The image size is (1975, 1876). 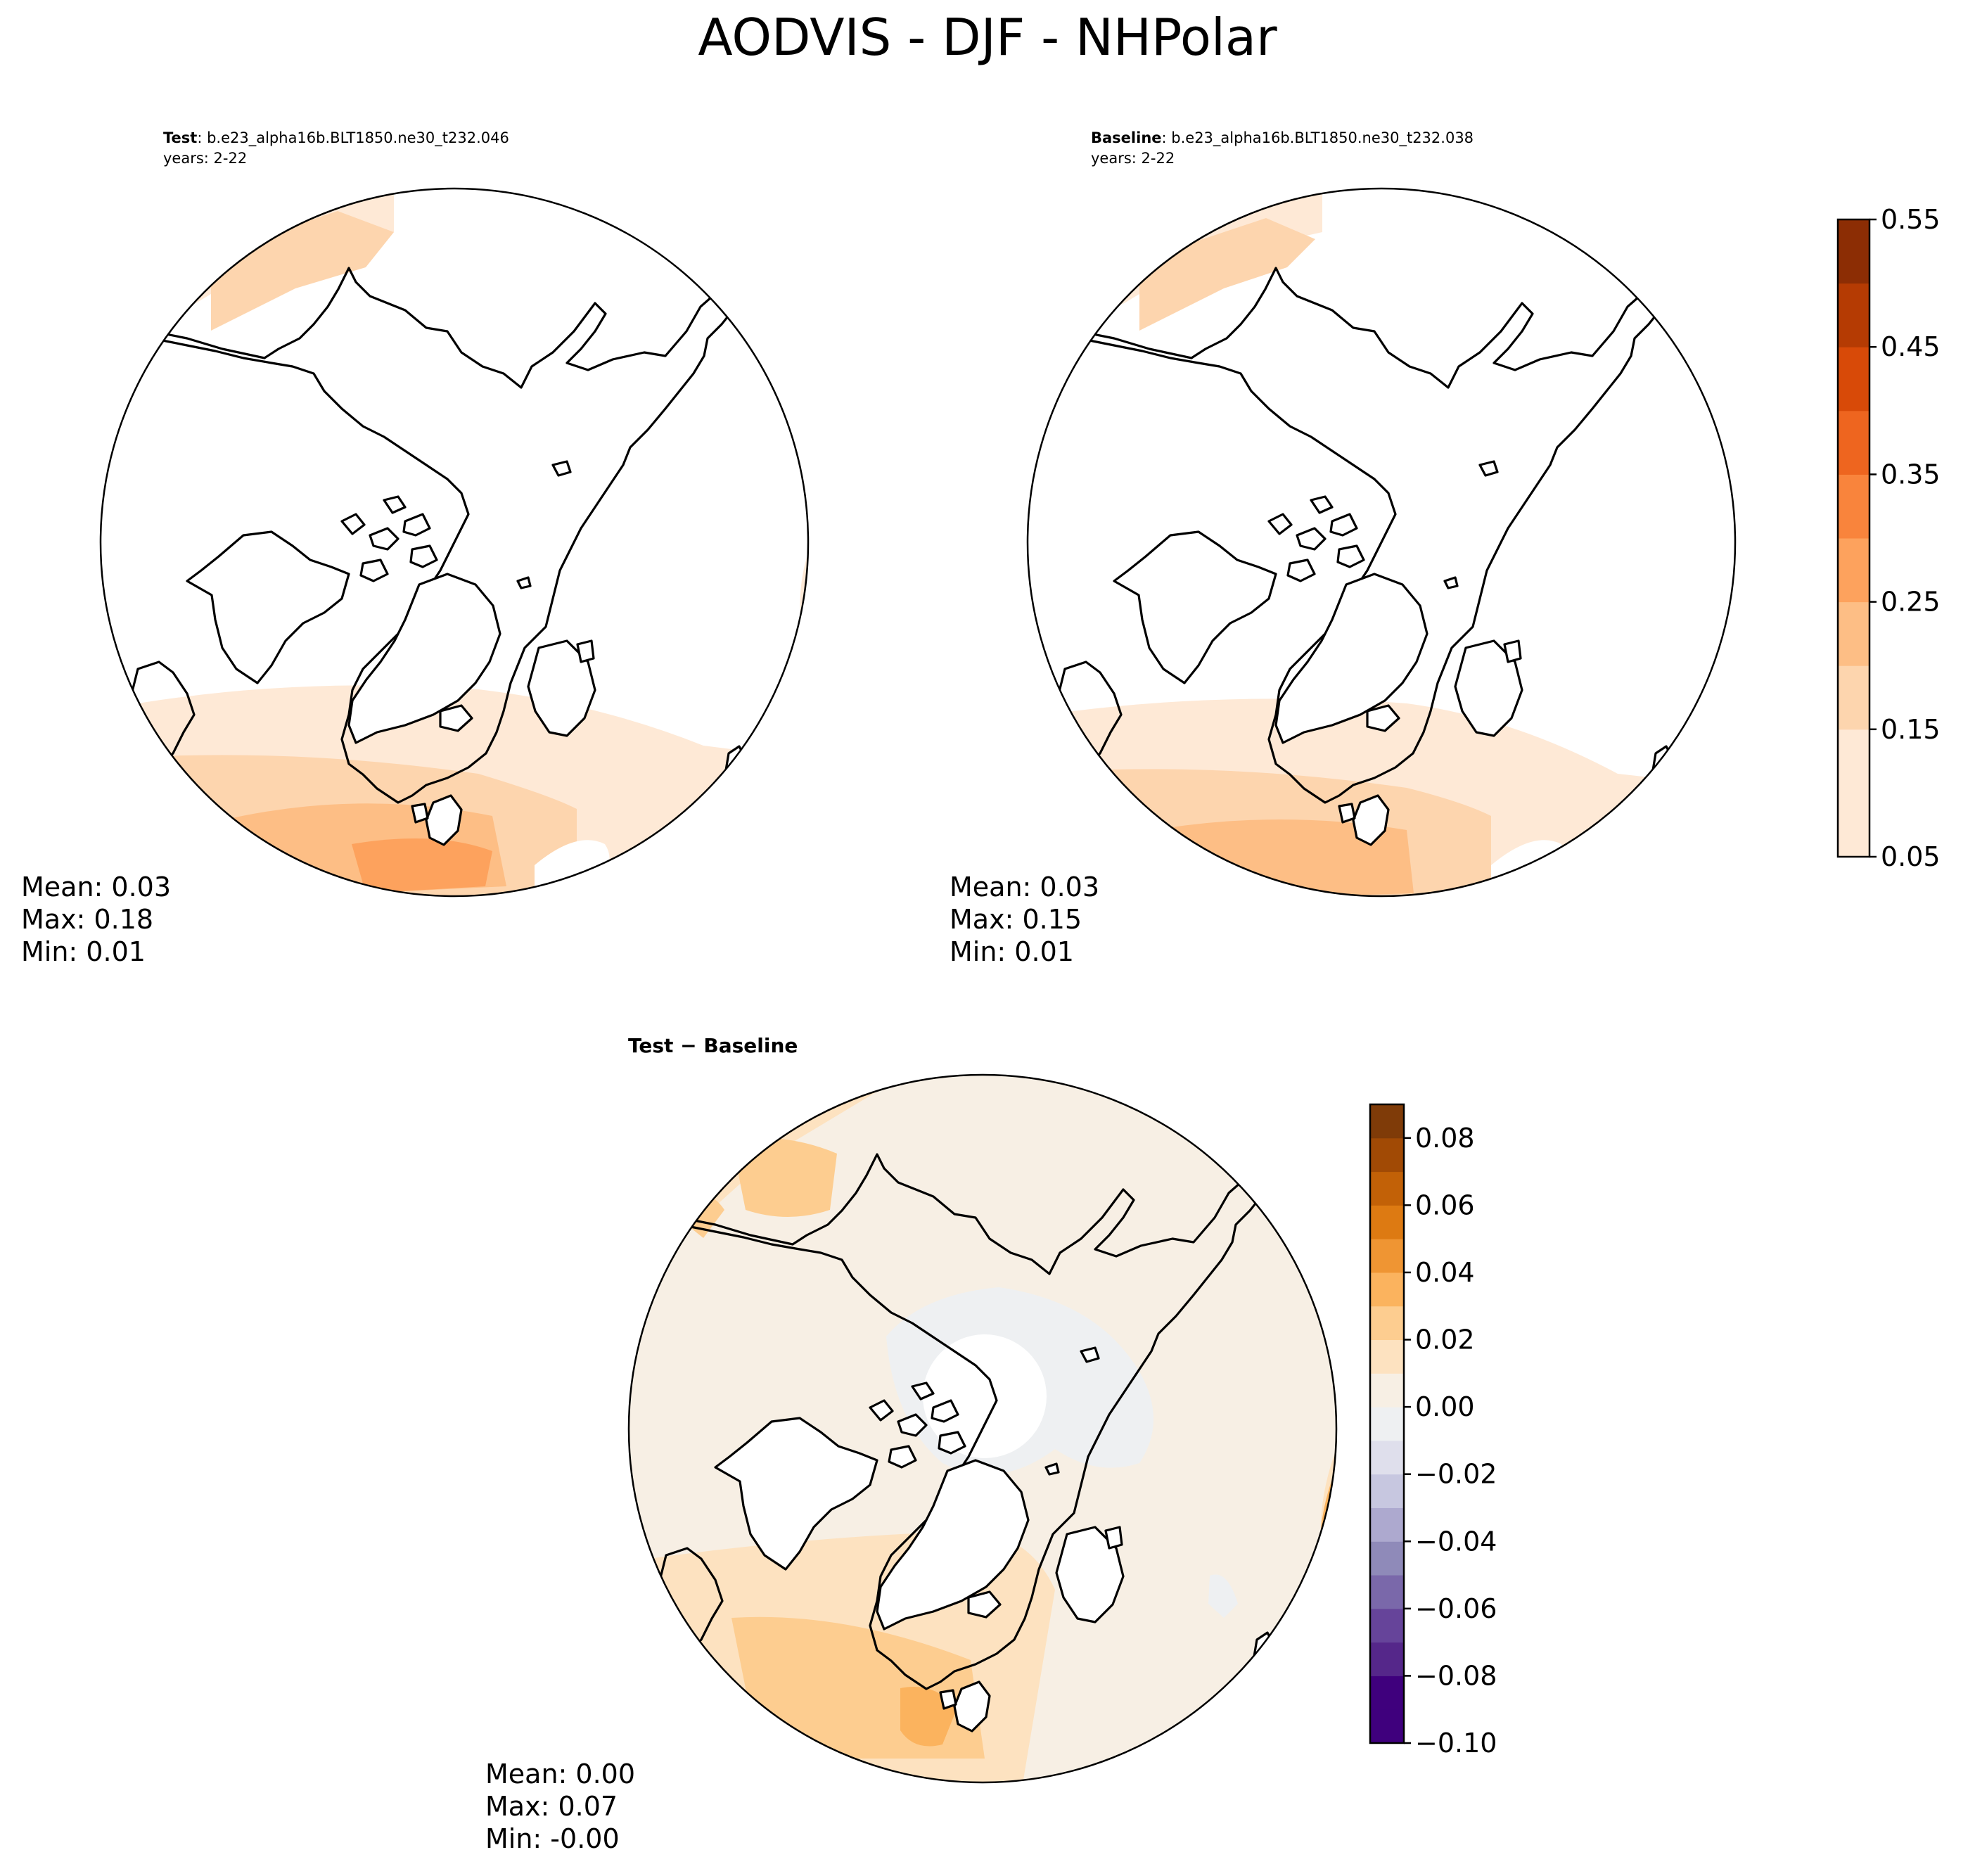 I want to click on colorbar-absolute-frame, so click(x=1853, y=538).